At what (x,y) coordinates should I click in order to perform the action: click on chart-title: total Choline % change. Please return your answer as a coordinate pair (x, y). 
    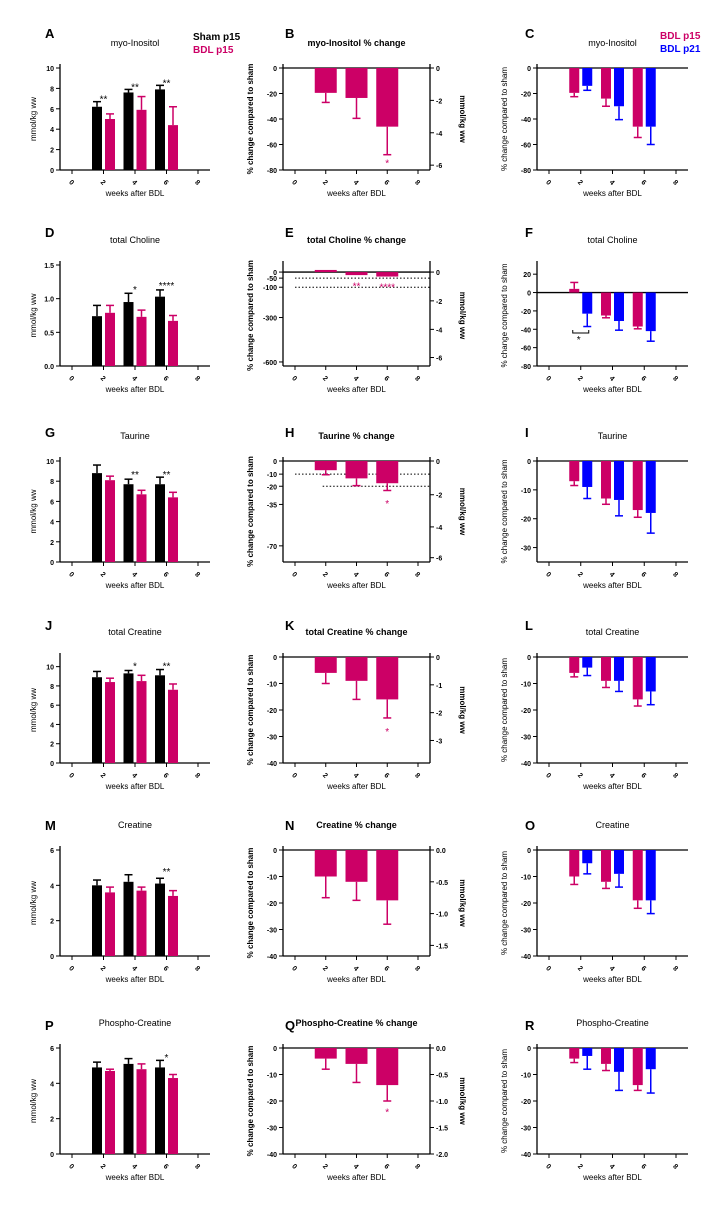
    Looking at the image, I should click on (356, 240).